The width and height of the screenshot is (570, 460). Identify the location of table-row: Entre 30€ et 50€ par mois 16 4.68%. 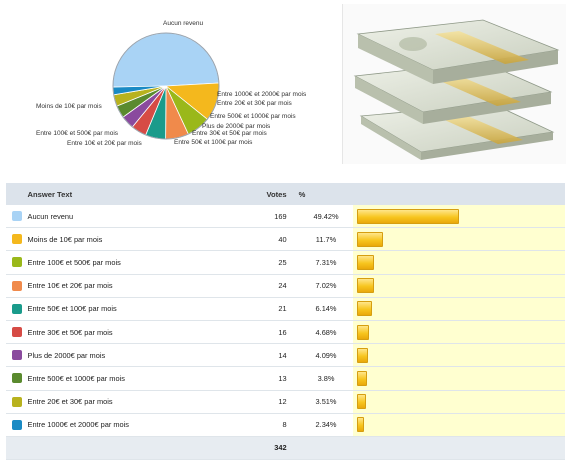
(285, 332).